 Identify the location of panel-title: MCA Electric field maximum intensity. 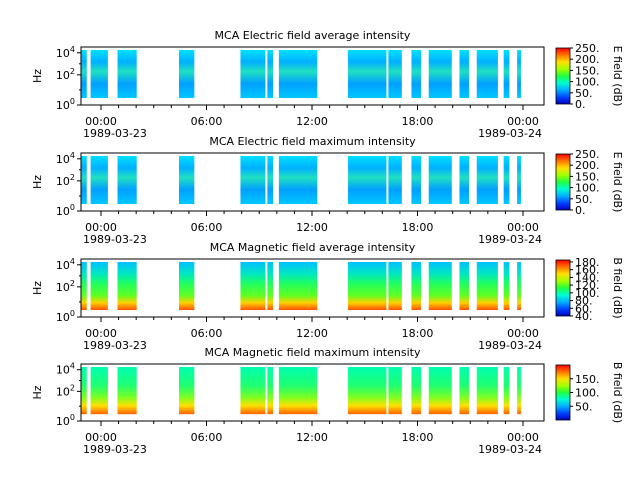
(312, 141).